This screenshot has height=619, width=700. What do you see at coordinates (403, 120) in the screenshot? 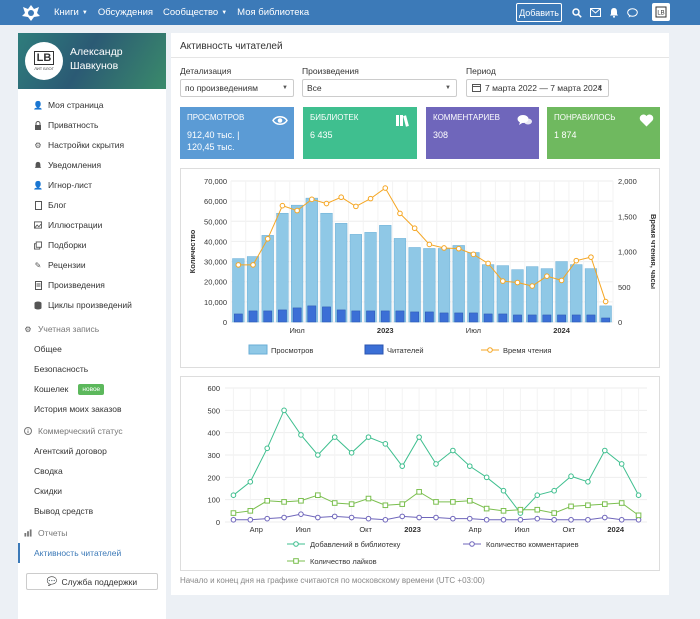
I see `books-icon` at bounding box center [403, 120].